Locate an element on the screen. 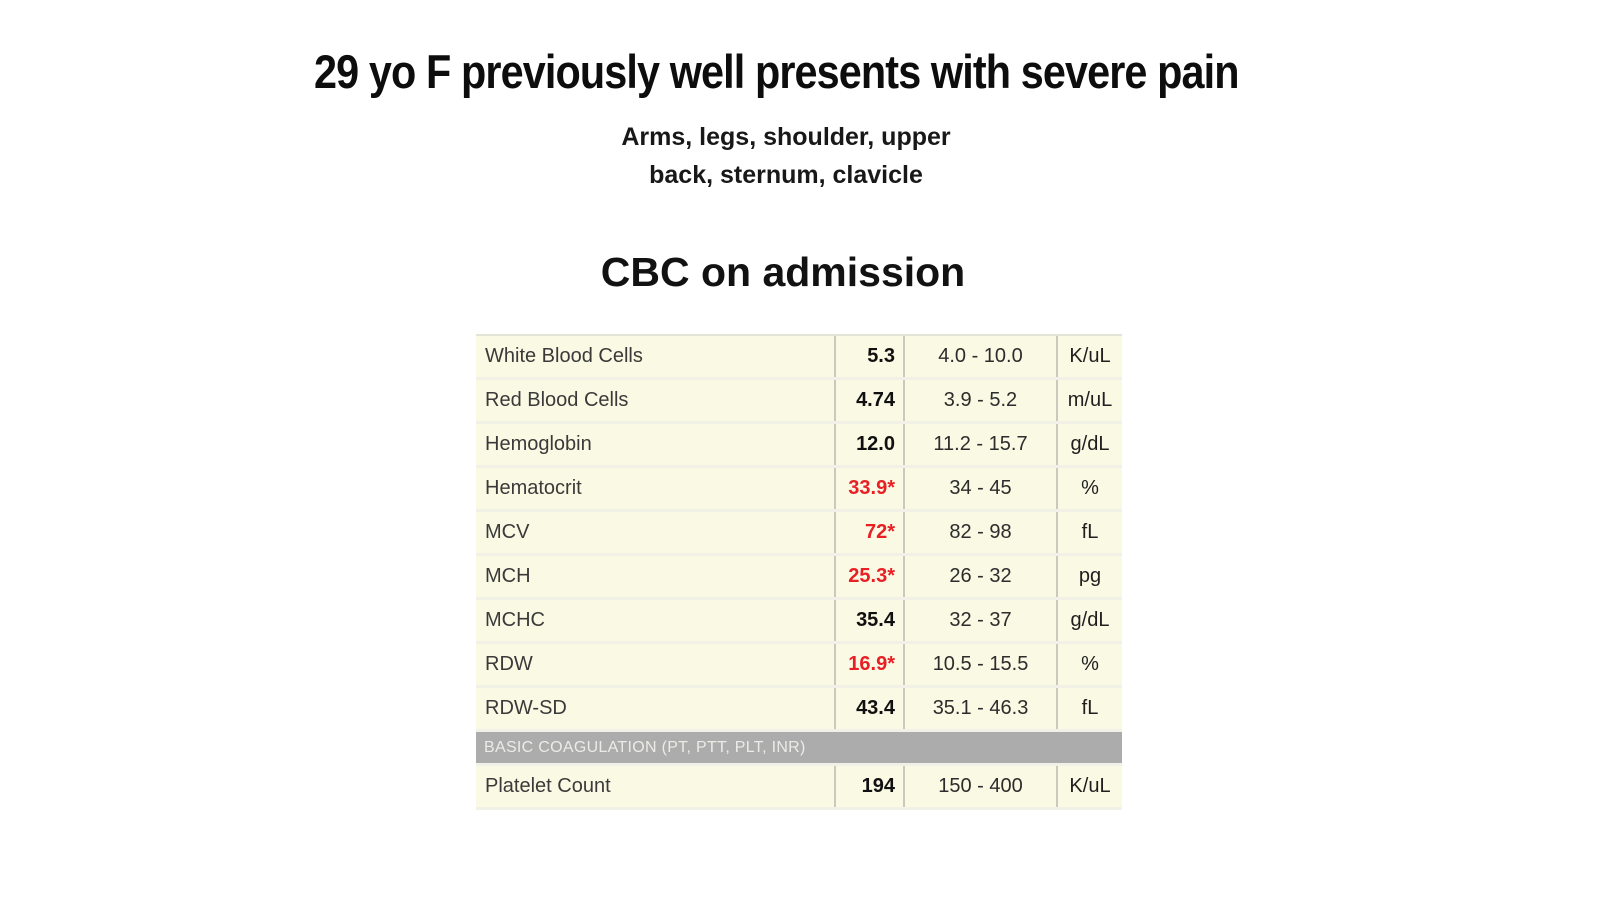  lab-result-row: RDW-SD 43.4 35.1 - 46.3 fL is located at coordinates (799, 709).